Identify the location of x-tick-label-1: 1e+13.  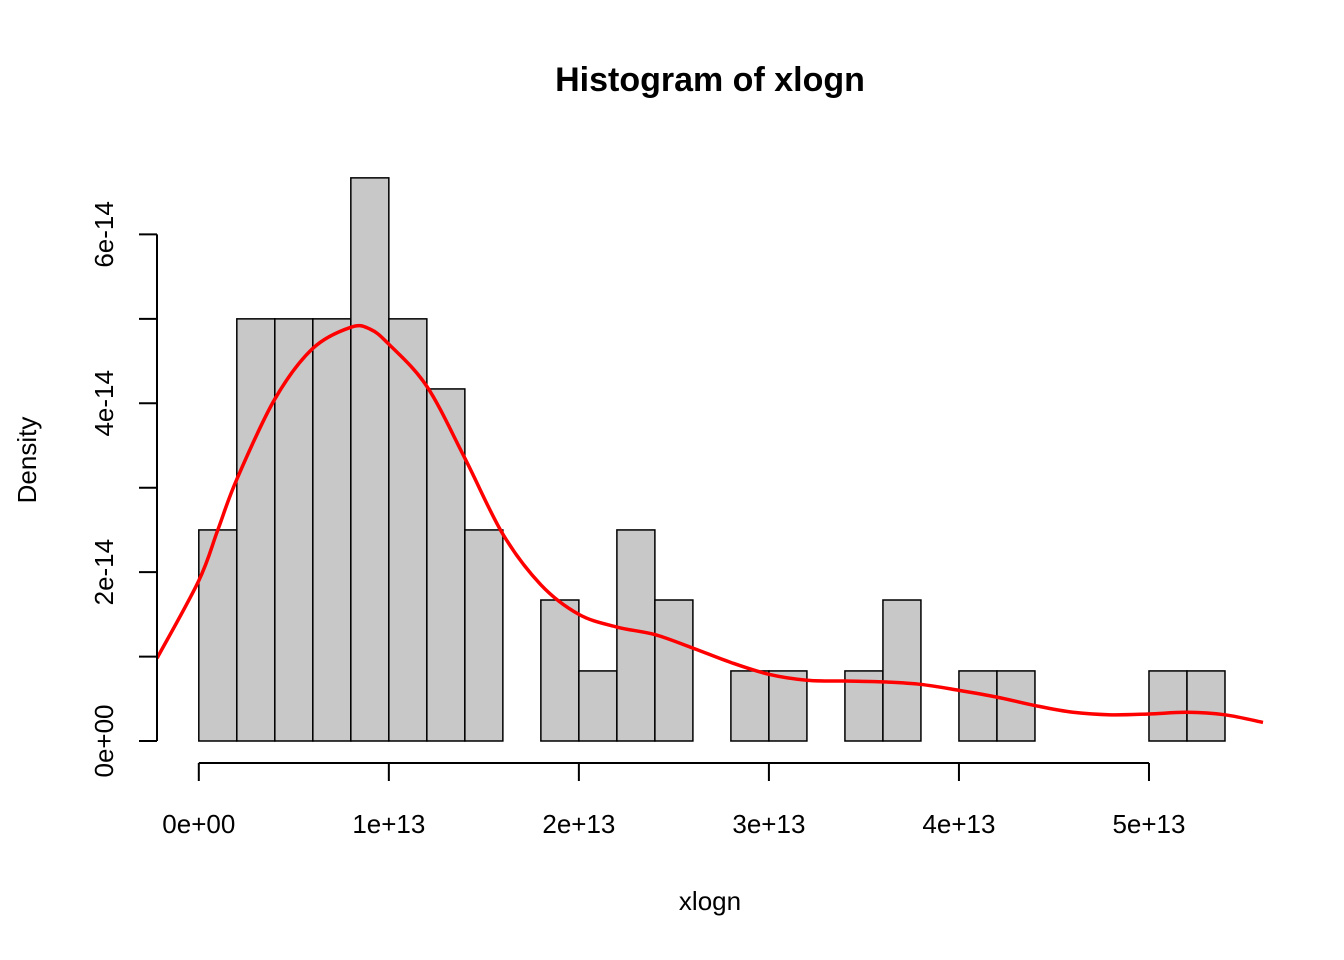
(388, 824).